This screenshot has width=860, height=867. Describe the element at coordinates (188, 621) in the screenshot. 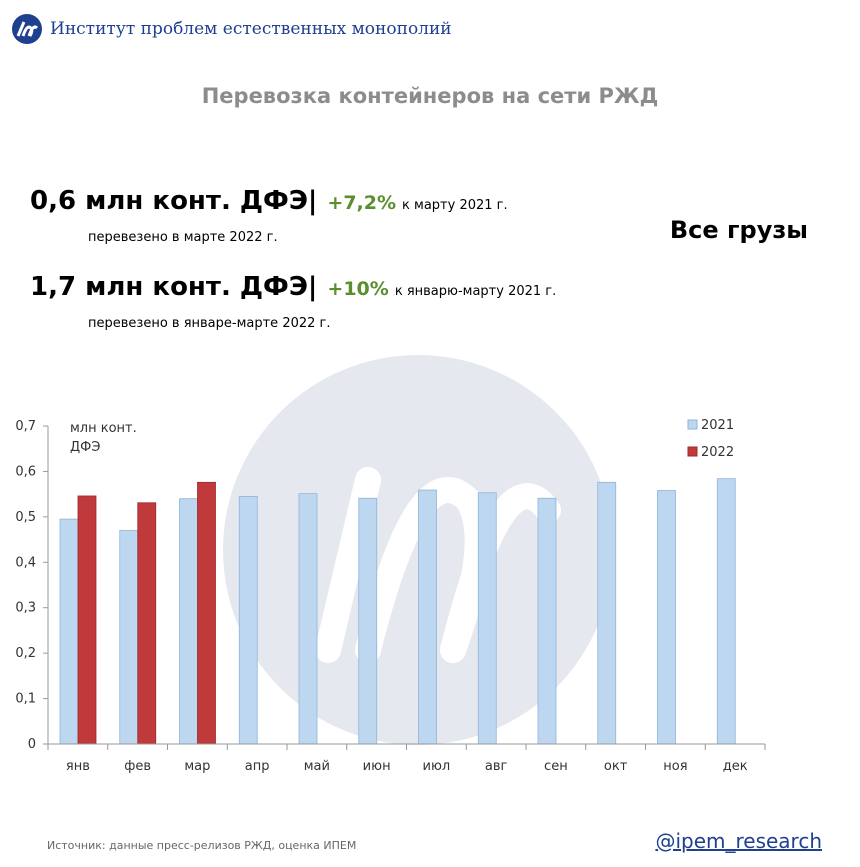

I see `bar-2021-мар` at that location.